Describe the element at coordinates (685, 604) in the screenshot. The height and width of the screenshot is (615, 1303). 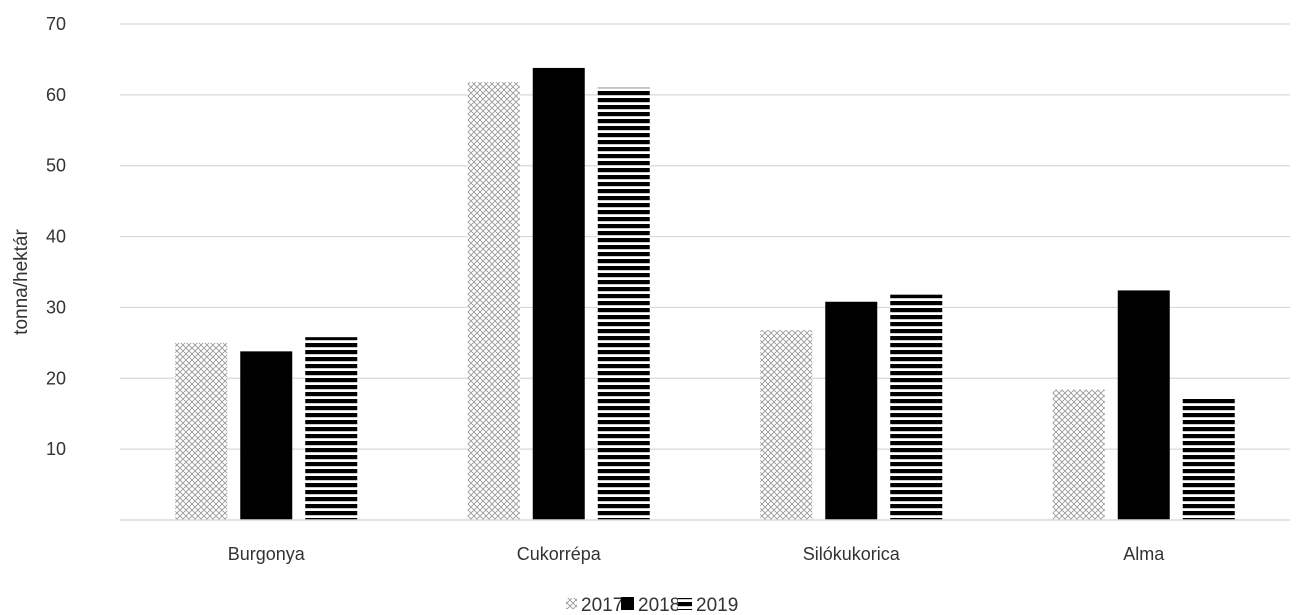
I see `legend-swatch-2019` at that location.